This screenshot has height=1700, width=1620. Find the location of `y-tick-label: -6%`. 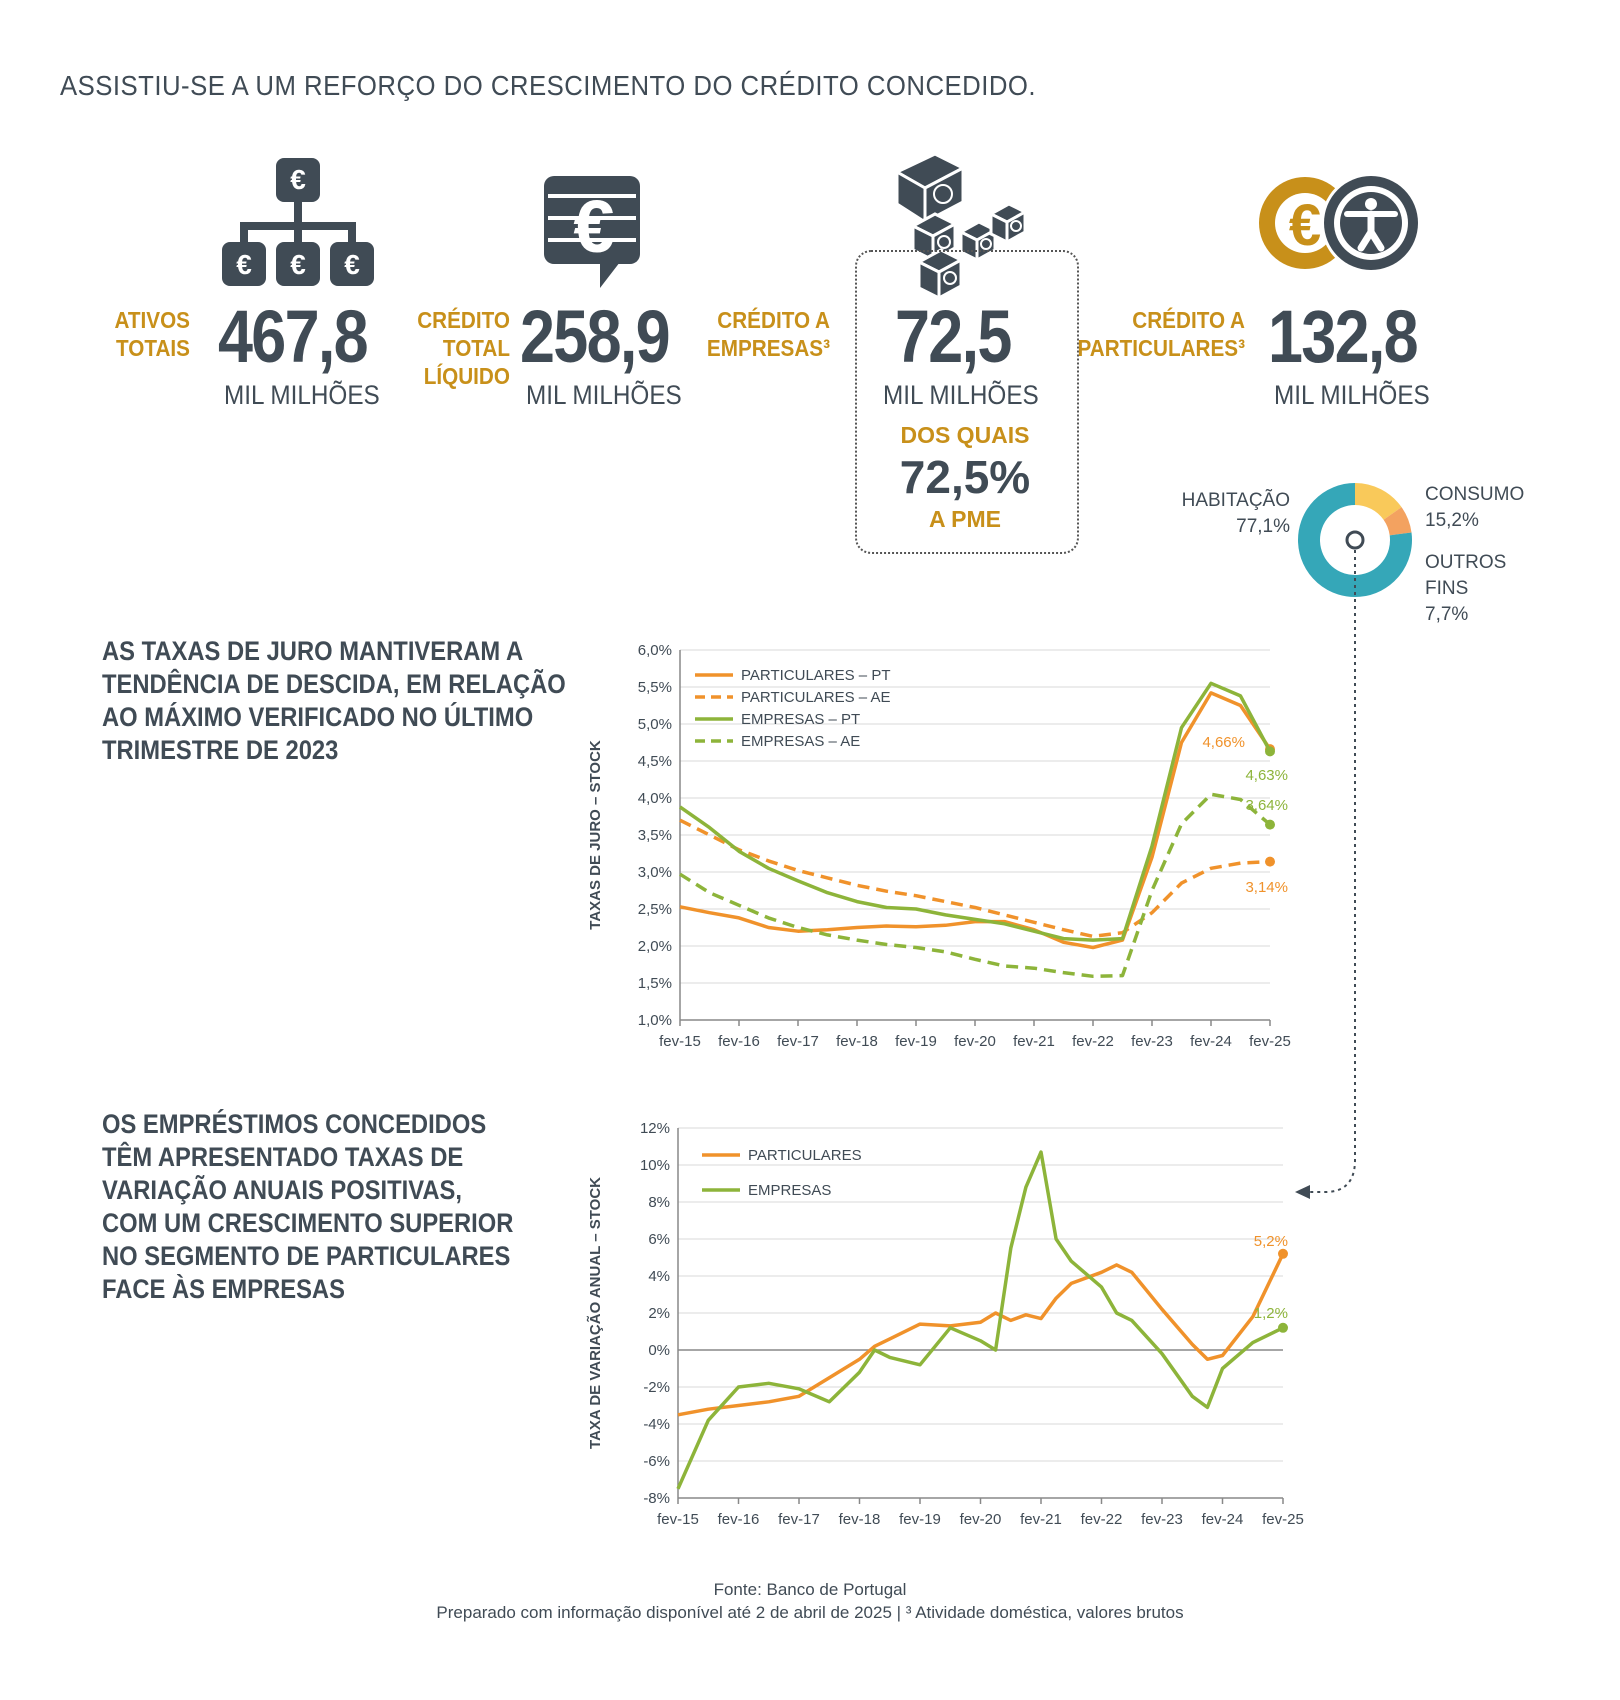

y-tick-label: -6% is located at coordinates (656, 1461).